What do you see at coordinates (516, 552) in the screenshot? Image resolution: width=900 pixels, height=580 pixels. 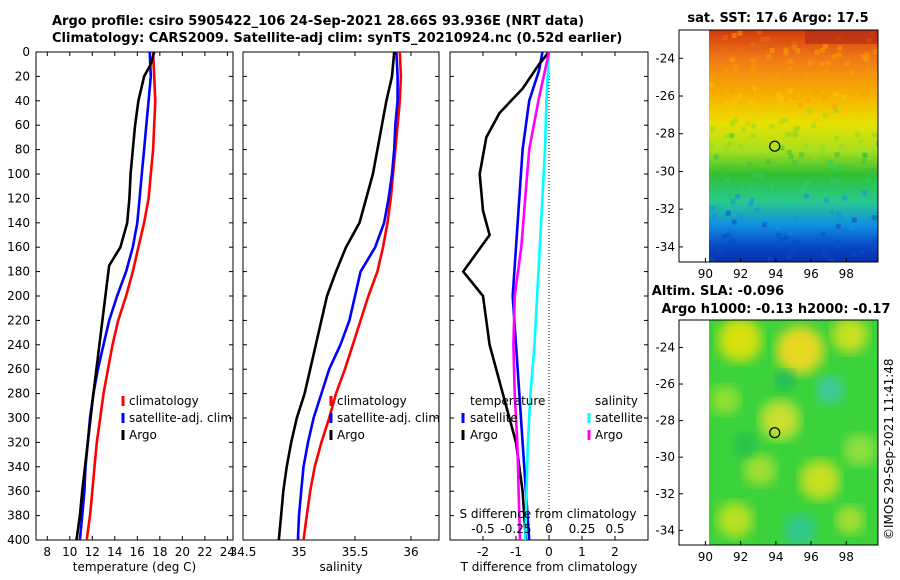 I see `x-tick-label: -1` at bounding box center [516, 552].